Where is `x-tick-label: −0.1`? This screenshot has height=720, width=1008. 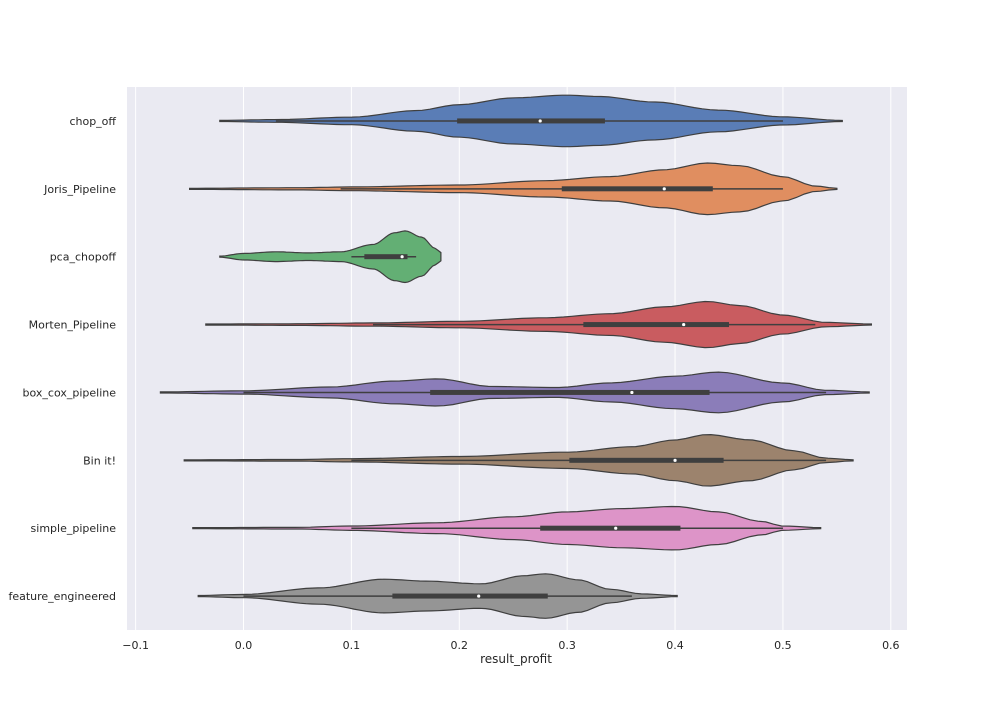 x-tick-label: −0.1 is located at coordinates (135, 645).